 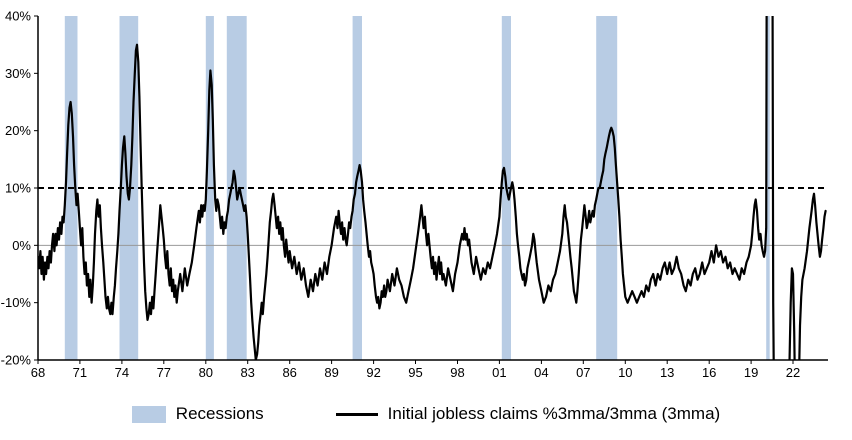 What do you see at coordinates (415, 372) in the screenshot?
I see `x-tick-label: 95` at bounding box center [415, 372].